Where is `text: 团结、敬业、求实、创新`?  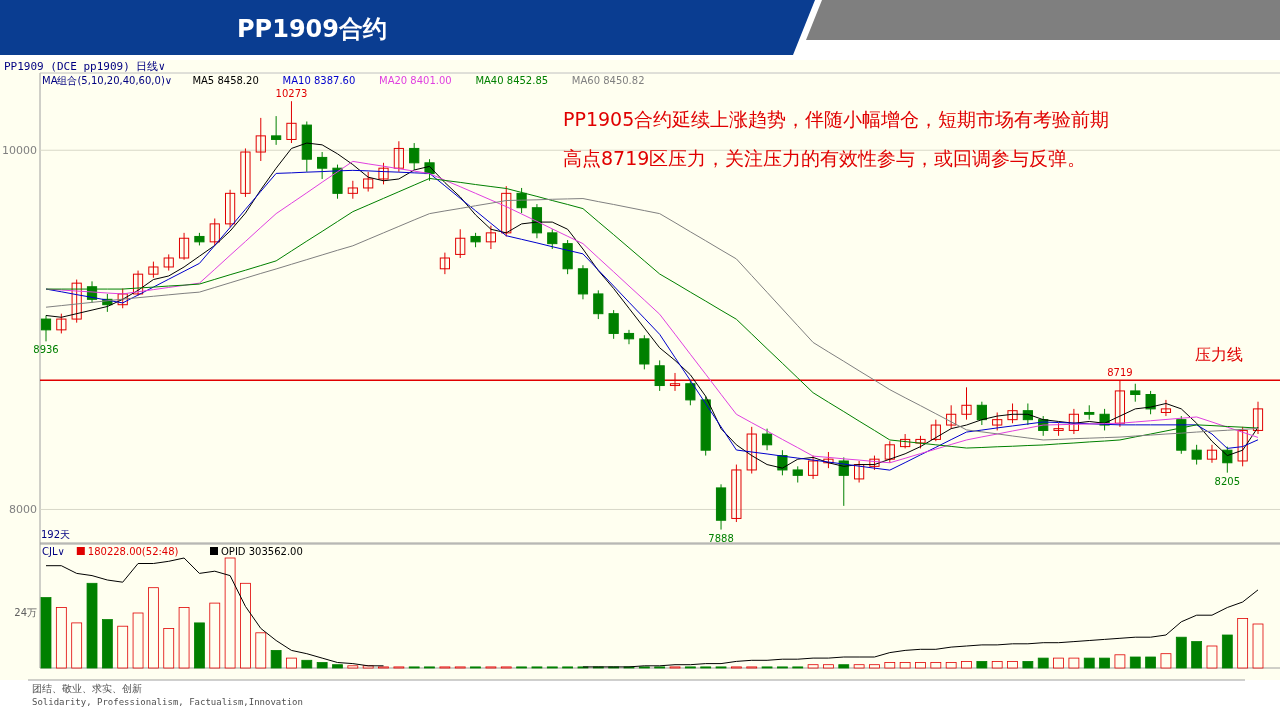 text: 团结、敬业、求实、创新 is located at coordinates (87, 688).